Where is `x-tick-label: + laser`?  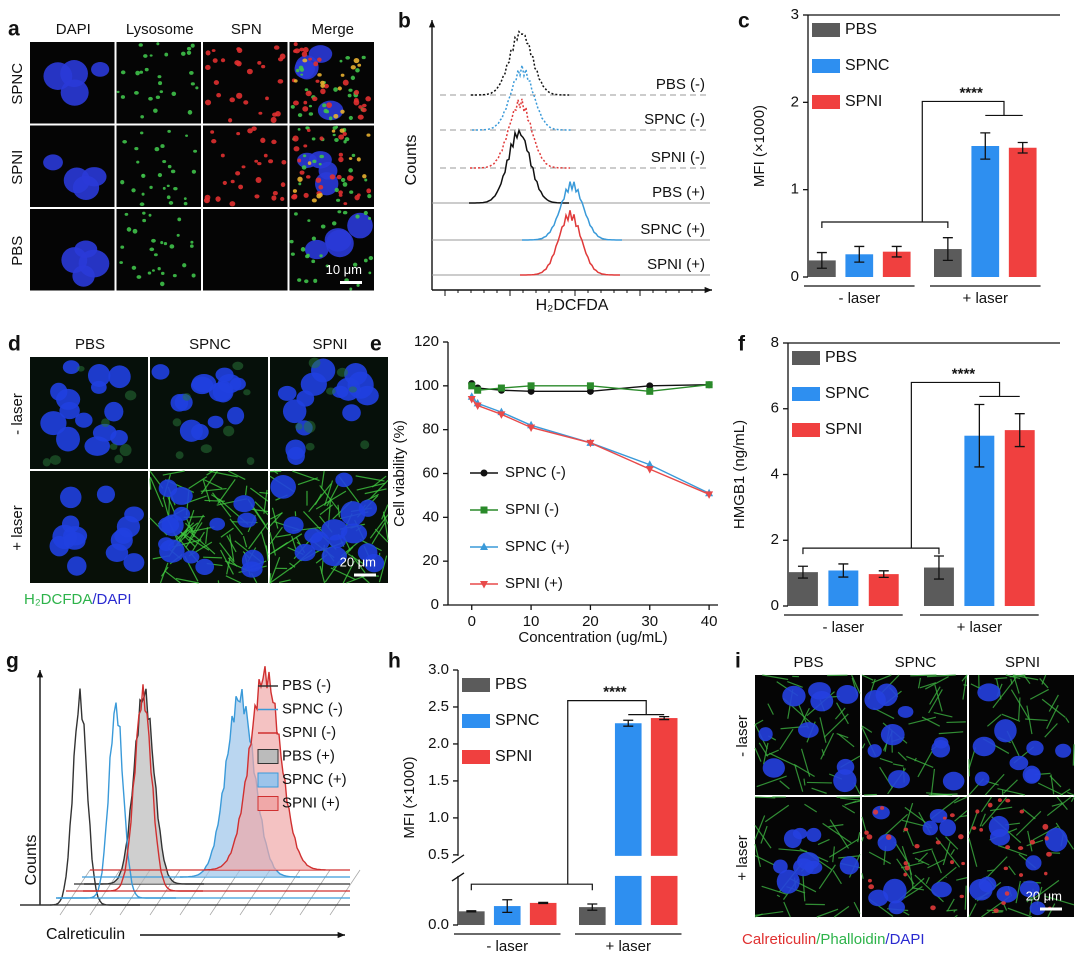 x-tick-label: + laser is located at coordinates (979, 627).